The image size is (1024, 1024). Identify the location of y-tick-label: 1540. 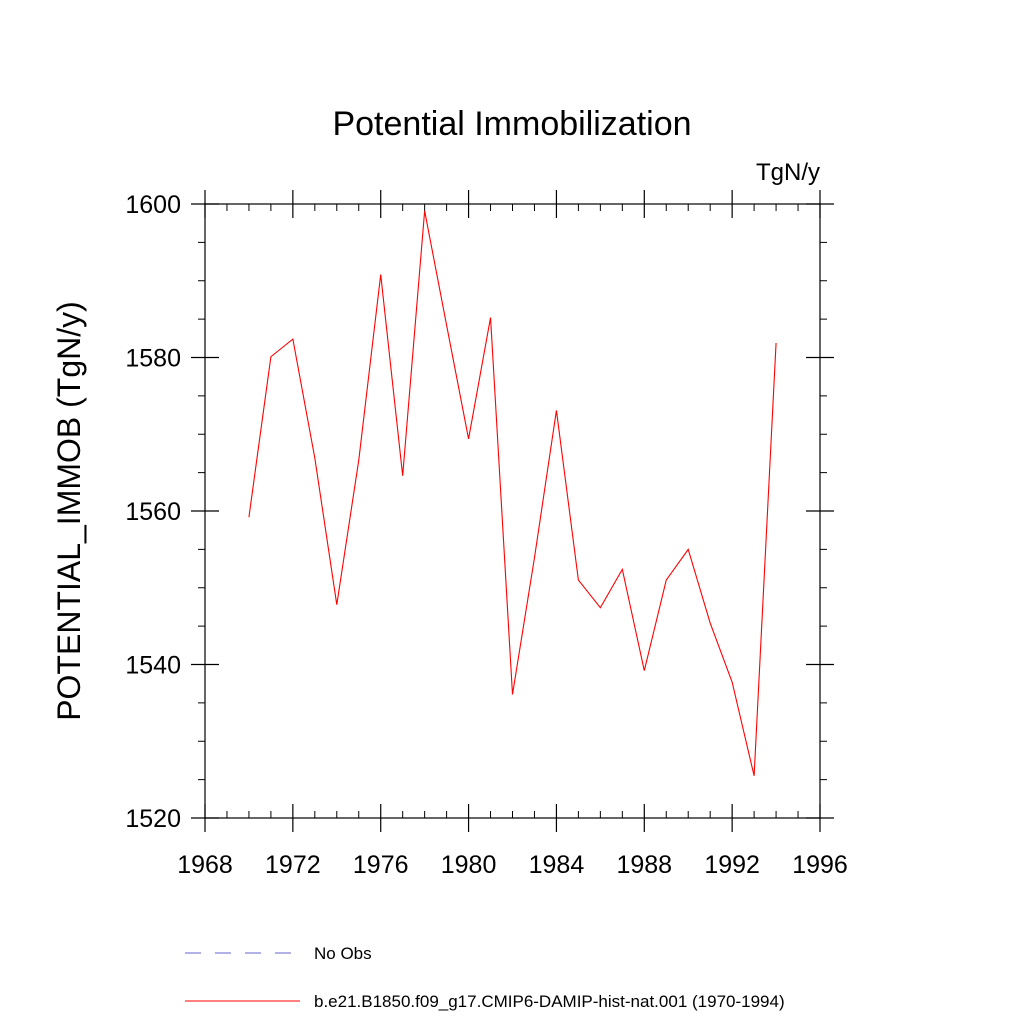
(153, 666).